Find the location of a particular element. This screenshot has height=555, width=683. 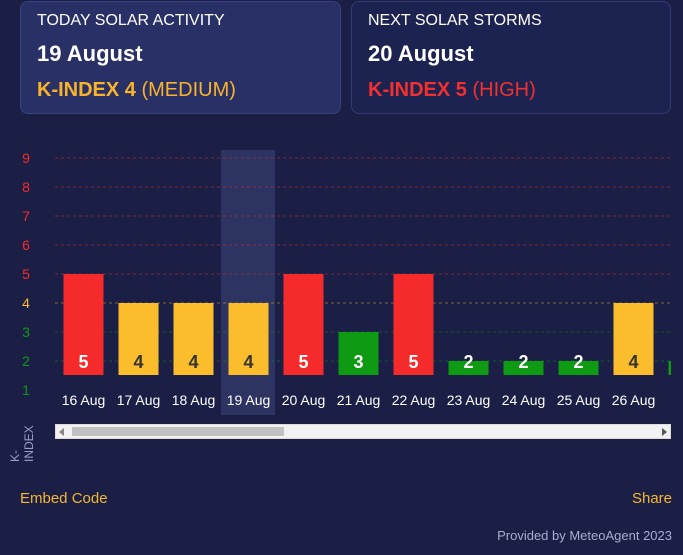

x-tick-label: 22 Aug is located at coordinates (414, 400).